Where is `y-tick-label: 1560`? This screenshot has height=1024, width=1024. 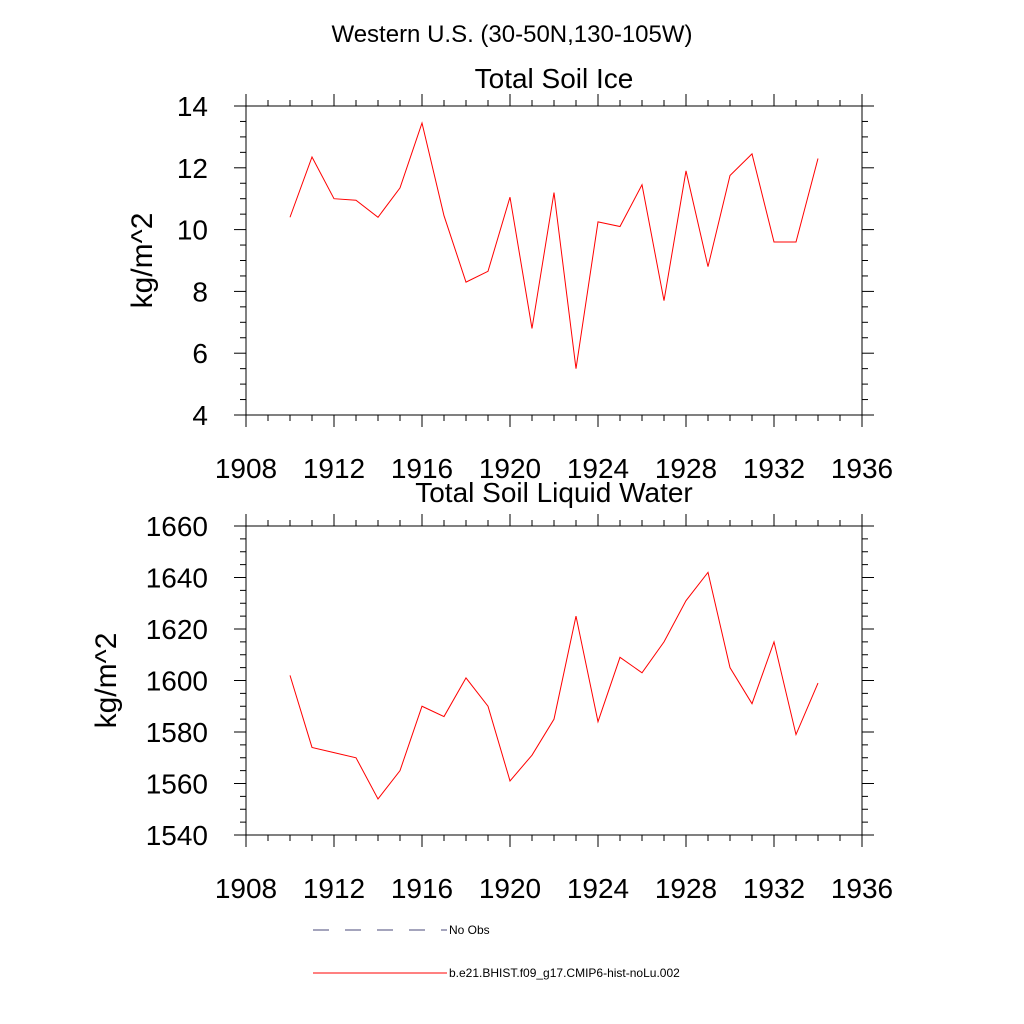
y-tick-label: 1560 is located at coordinates (177, 784).